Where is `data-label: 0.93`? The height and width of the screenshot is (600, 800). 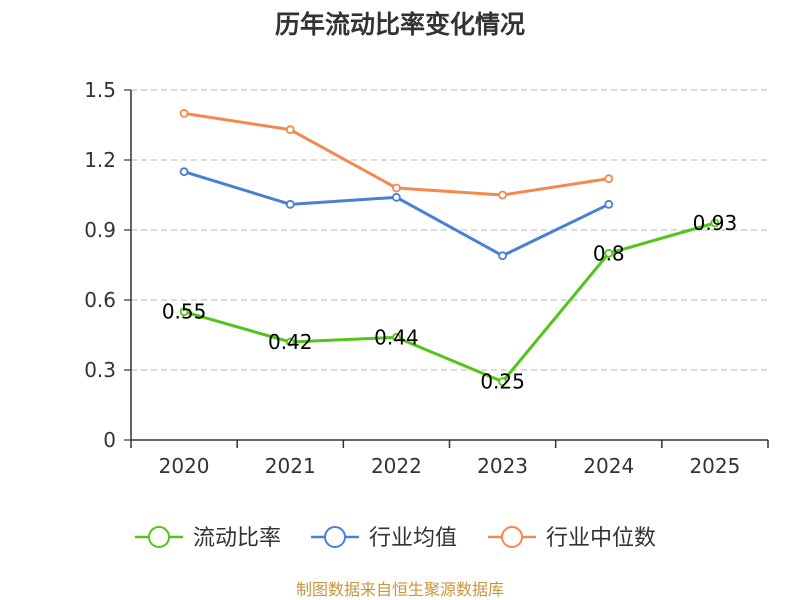
data-label: 0.93 is located at coordinates (715, 223).